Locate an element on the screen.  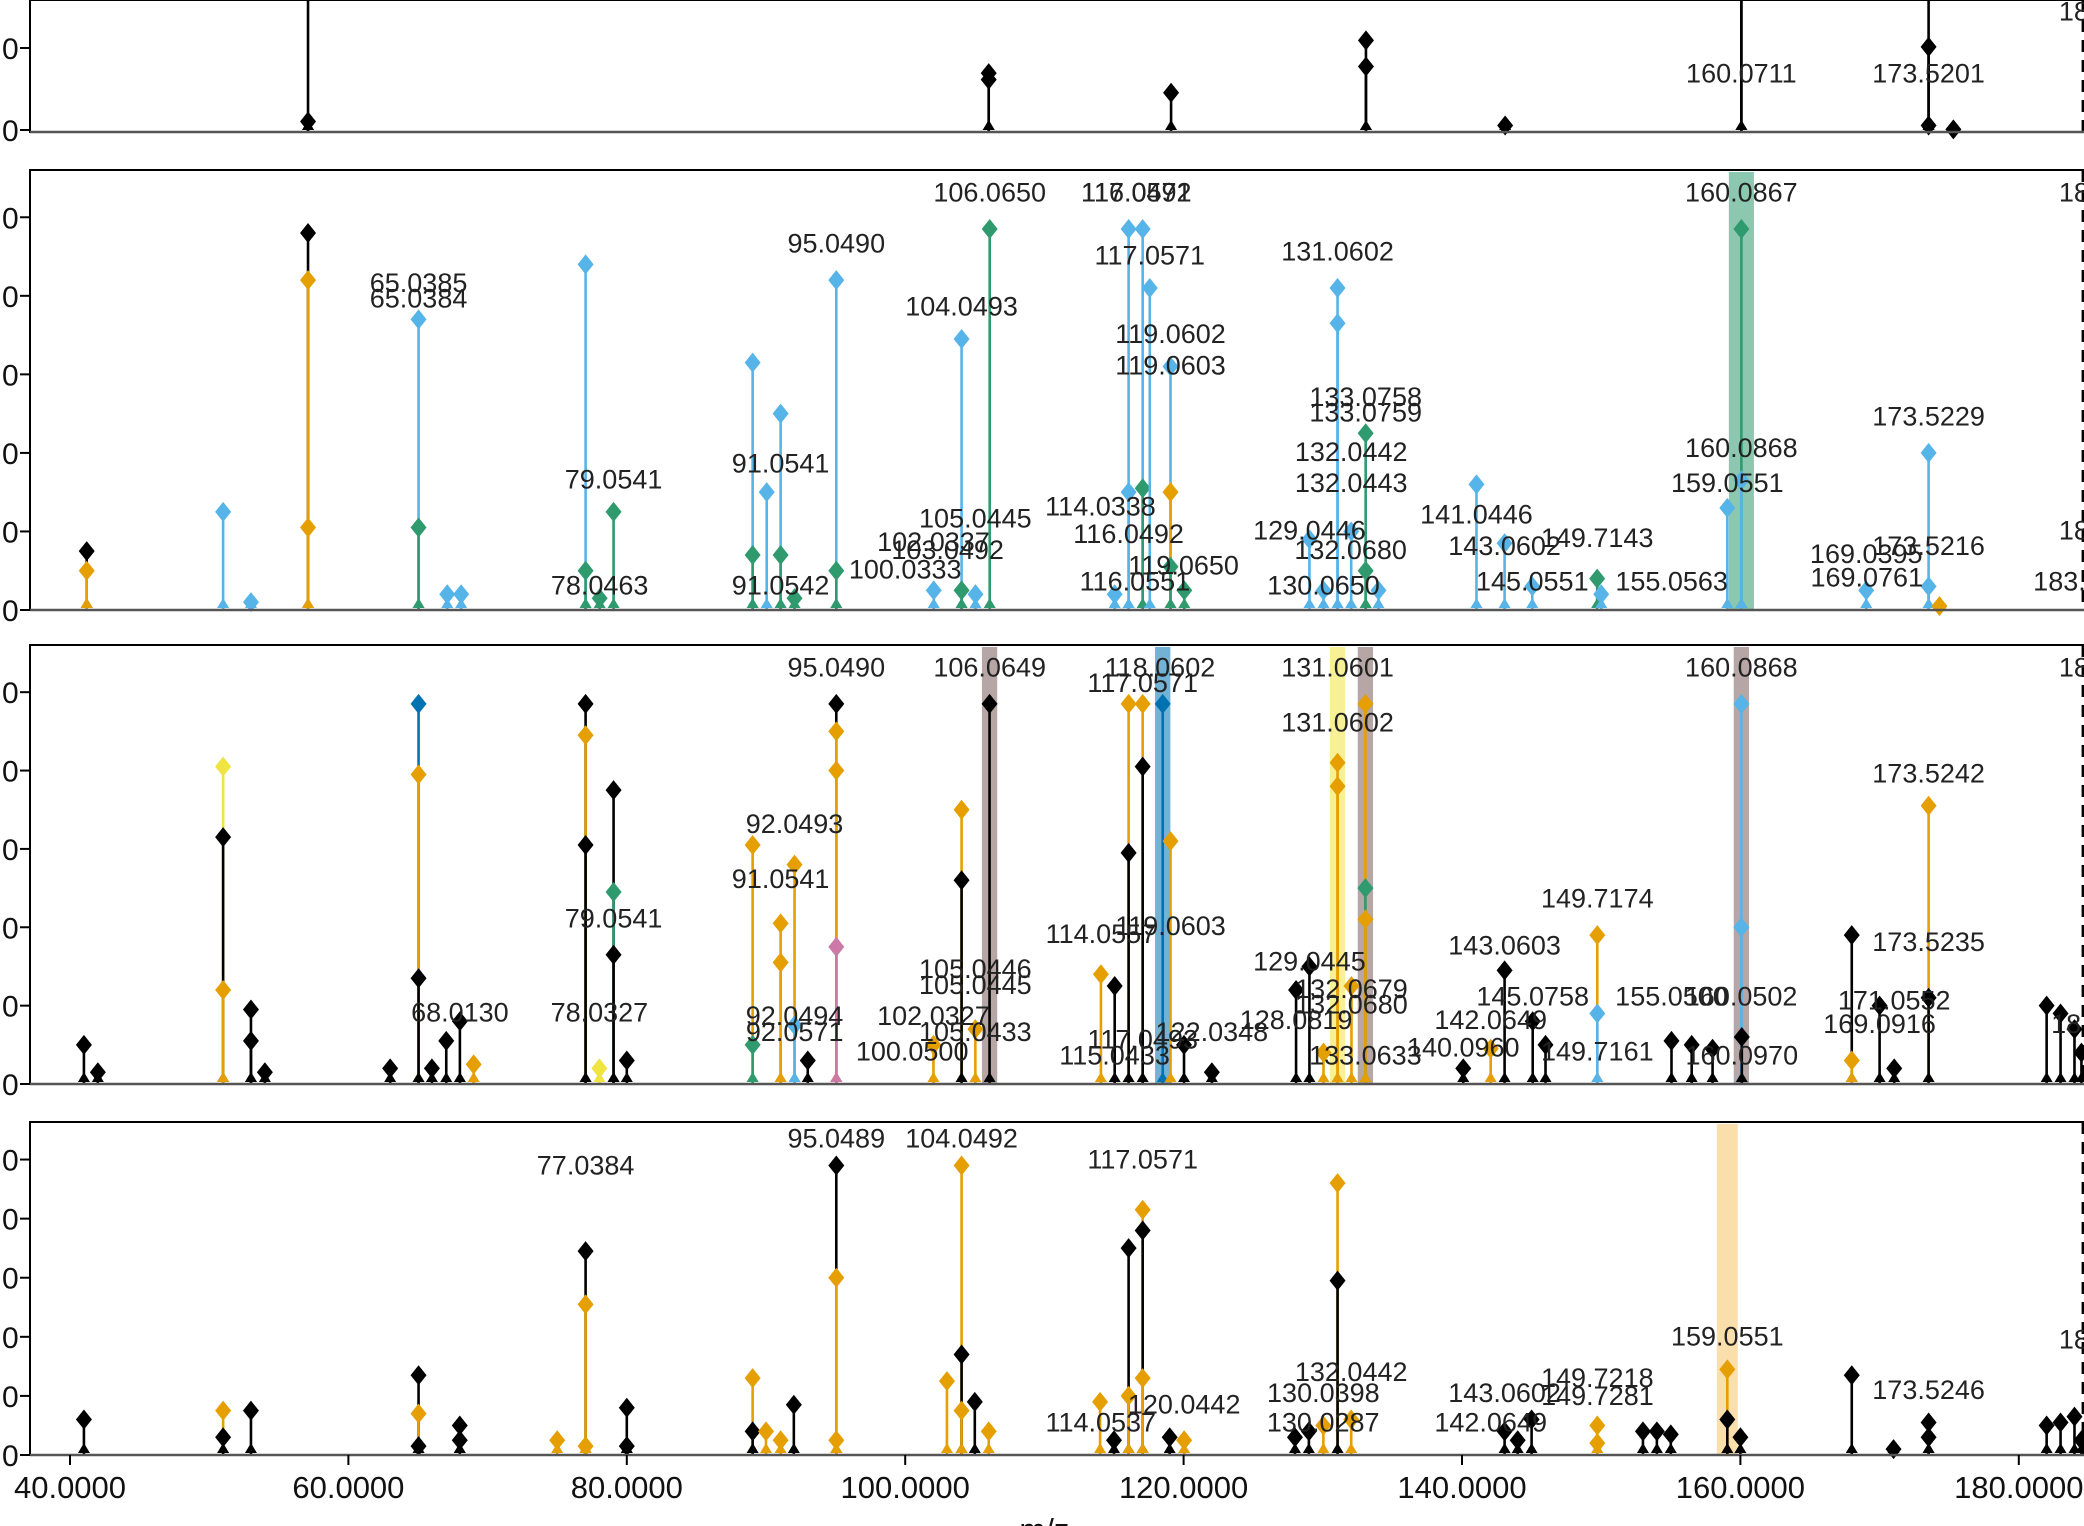
peak-label: 128.0819 is located at coordinates (1296, 1020).